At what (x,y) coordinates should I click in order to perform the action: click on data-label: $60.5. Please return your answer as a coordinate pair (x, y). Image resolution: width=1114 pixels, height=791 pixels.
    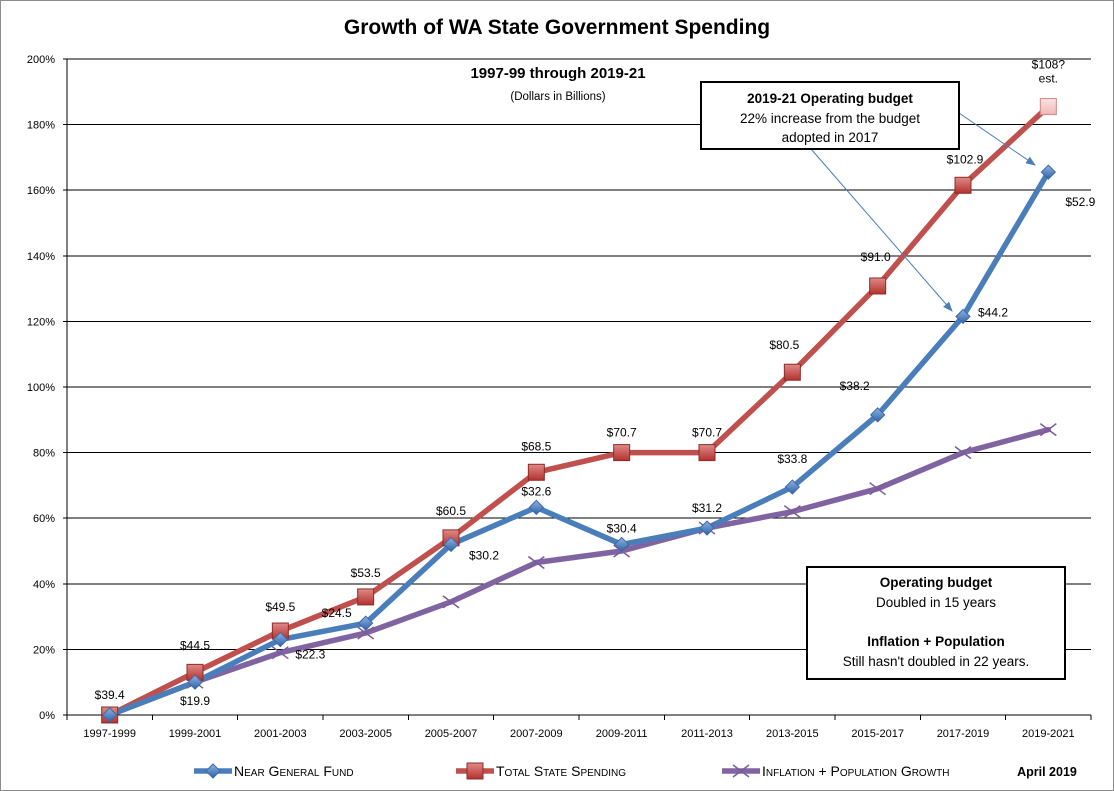
    Looking at the image, I should click on (451, 511).